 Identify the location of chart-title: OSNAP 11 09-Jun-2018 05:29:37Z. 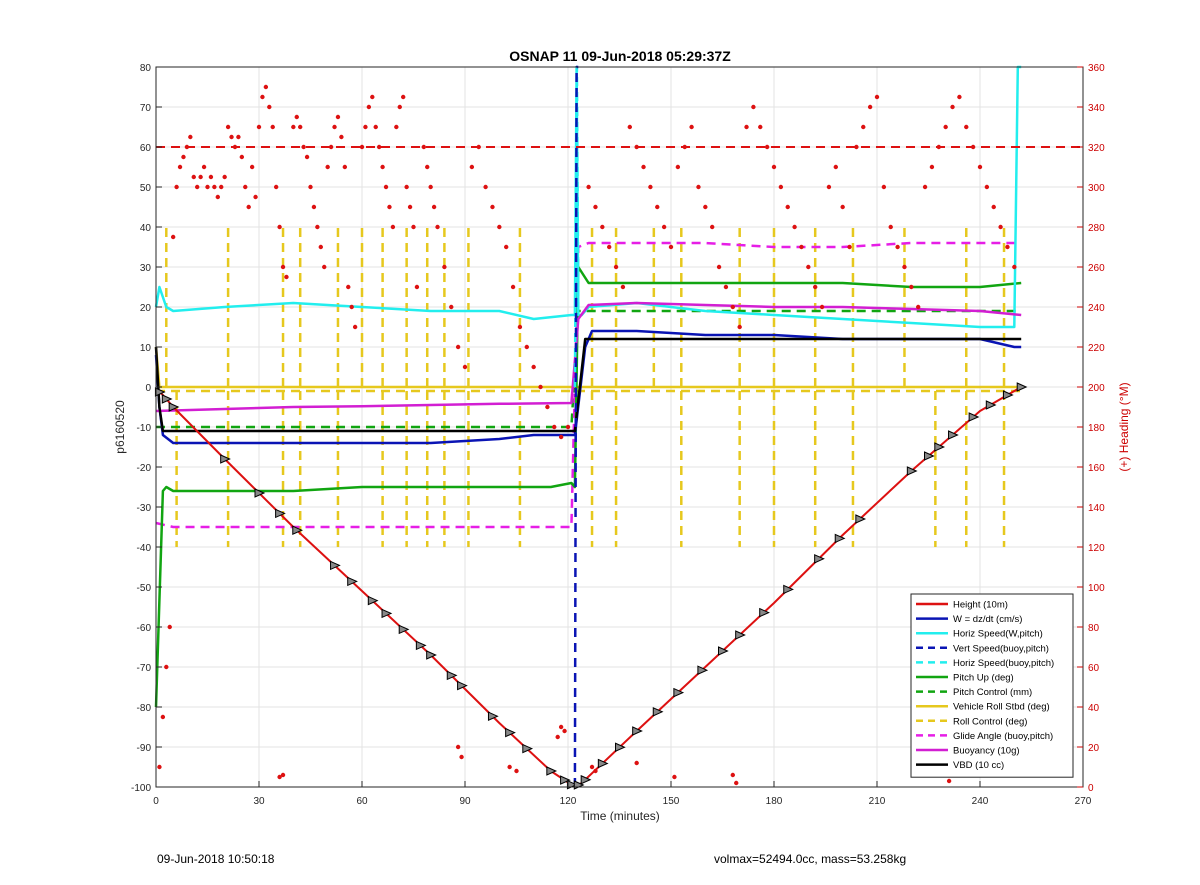
(620, 56).